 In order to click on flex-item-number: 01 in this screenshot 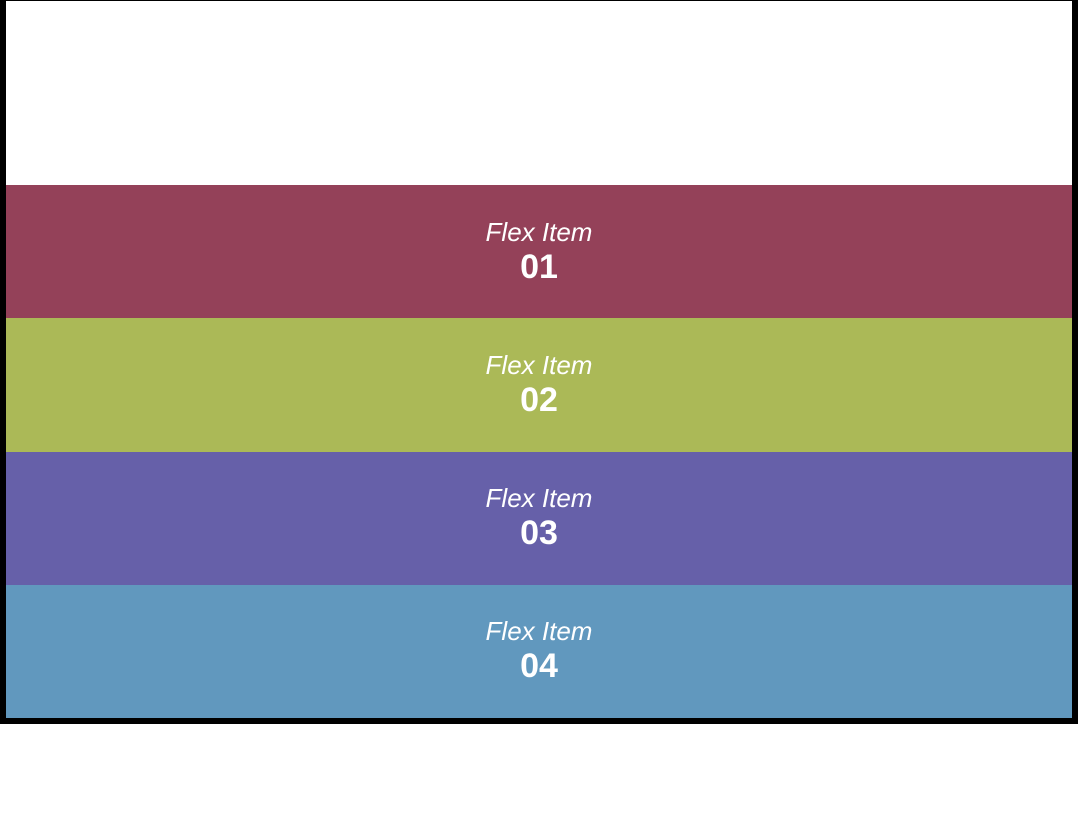, I will do `click(539, 266)`.